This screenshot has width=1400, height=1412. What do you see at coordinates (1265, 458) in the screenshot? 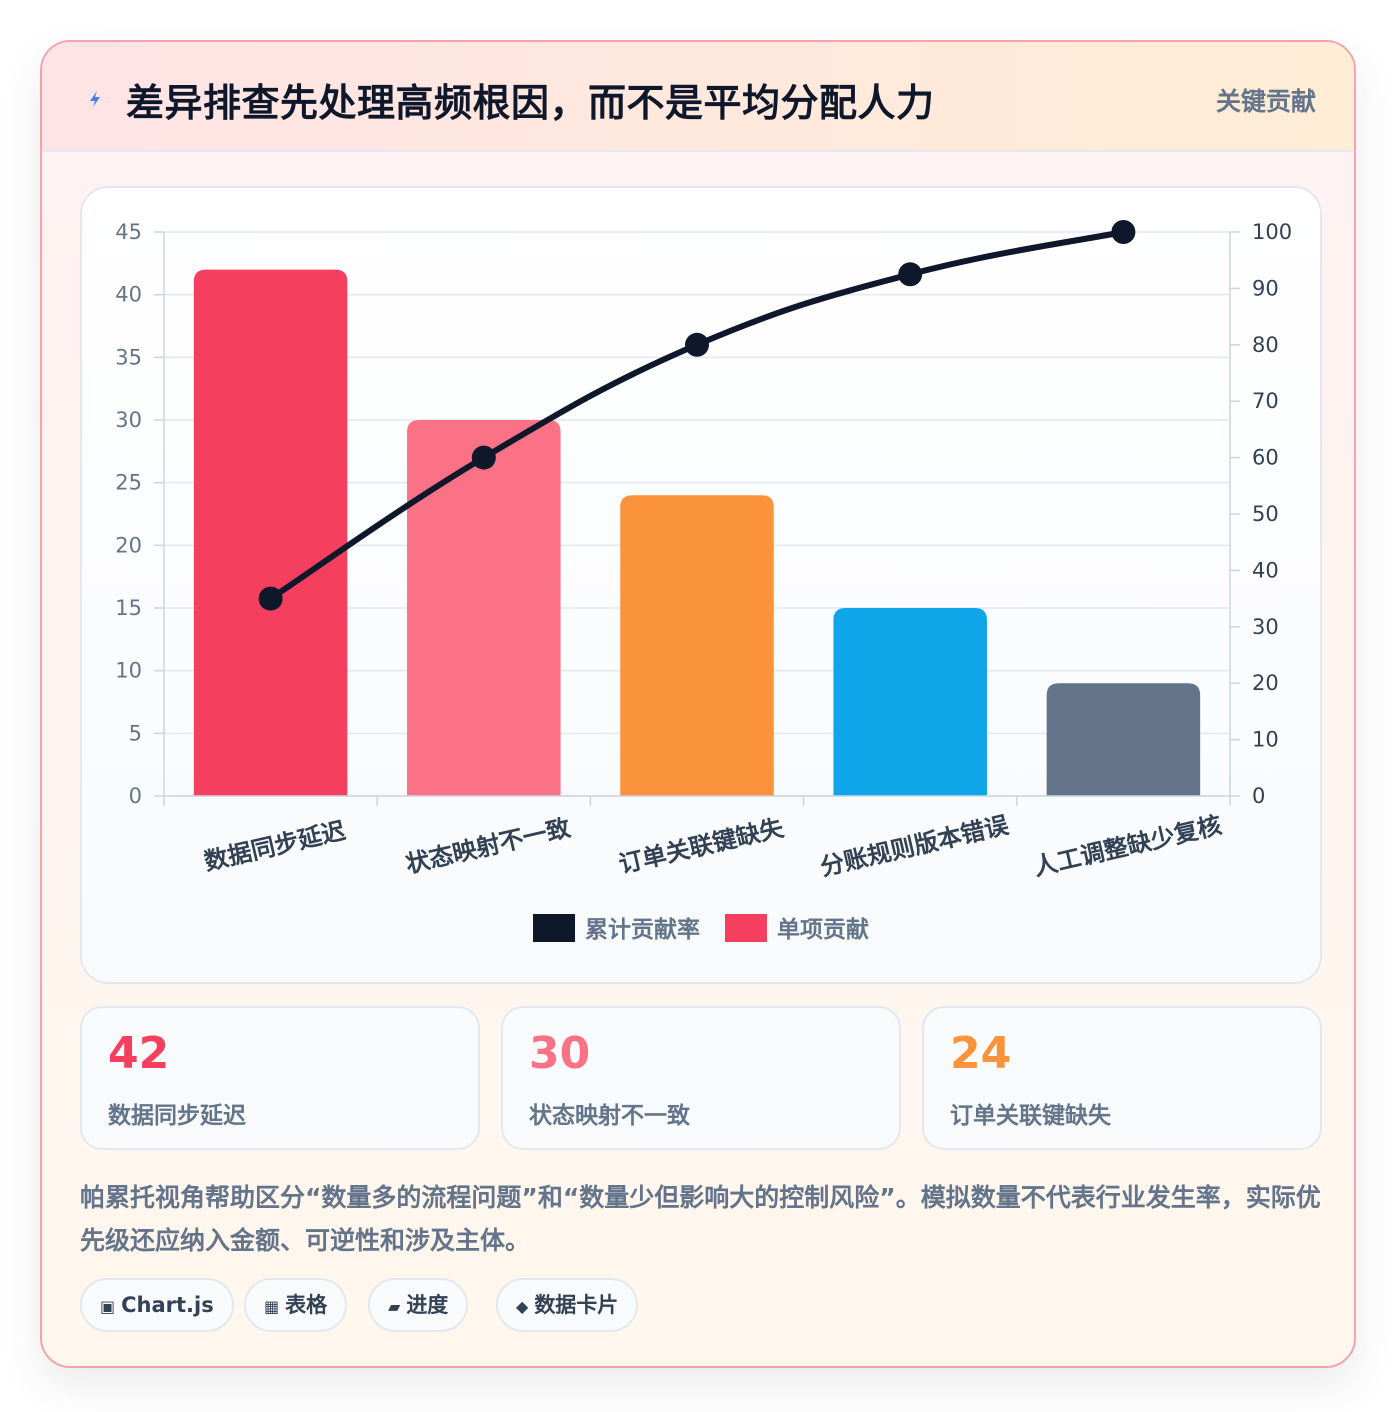
I see `right-tick-label: 60` at bounding box center [1265, 458].